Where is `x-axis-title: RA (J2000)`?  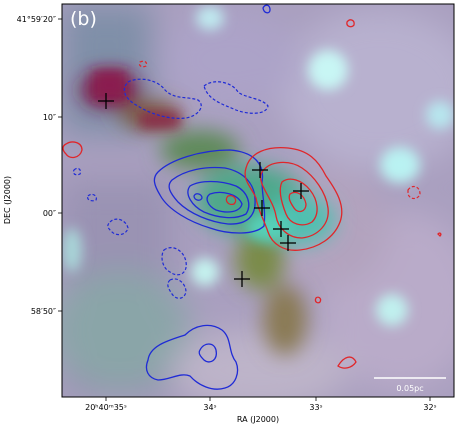
x-axis-title: RA (J2000) is located at coordinates (258, 419).